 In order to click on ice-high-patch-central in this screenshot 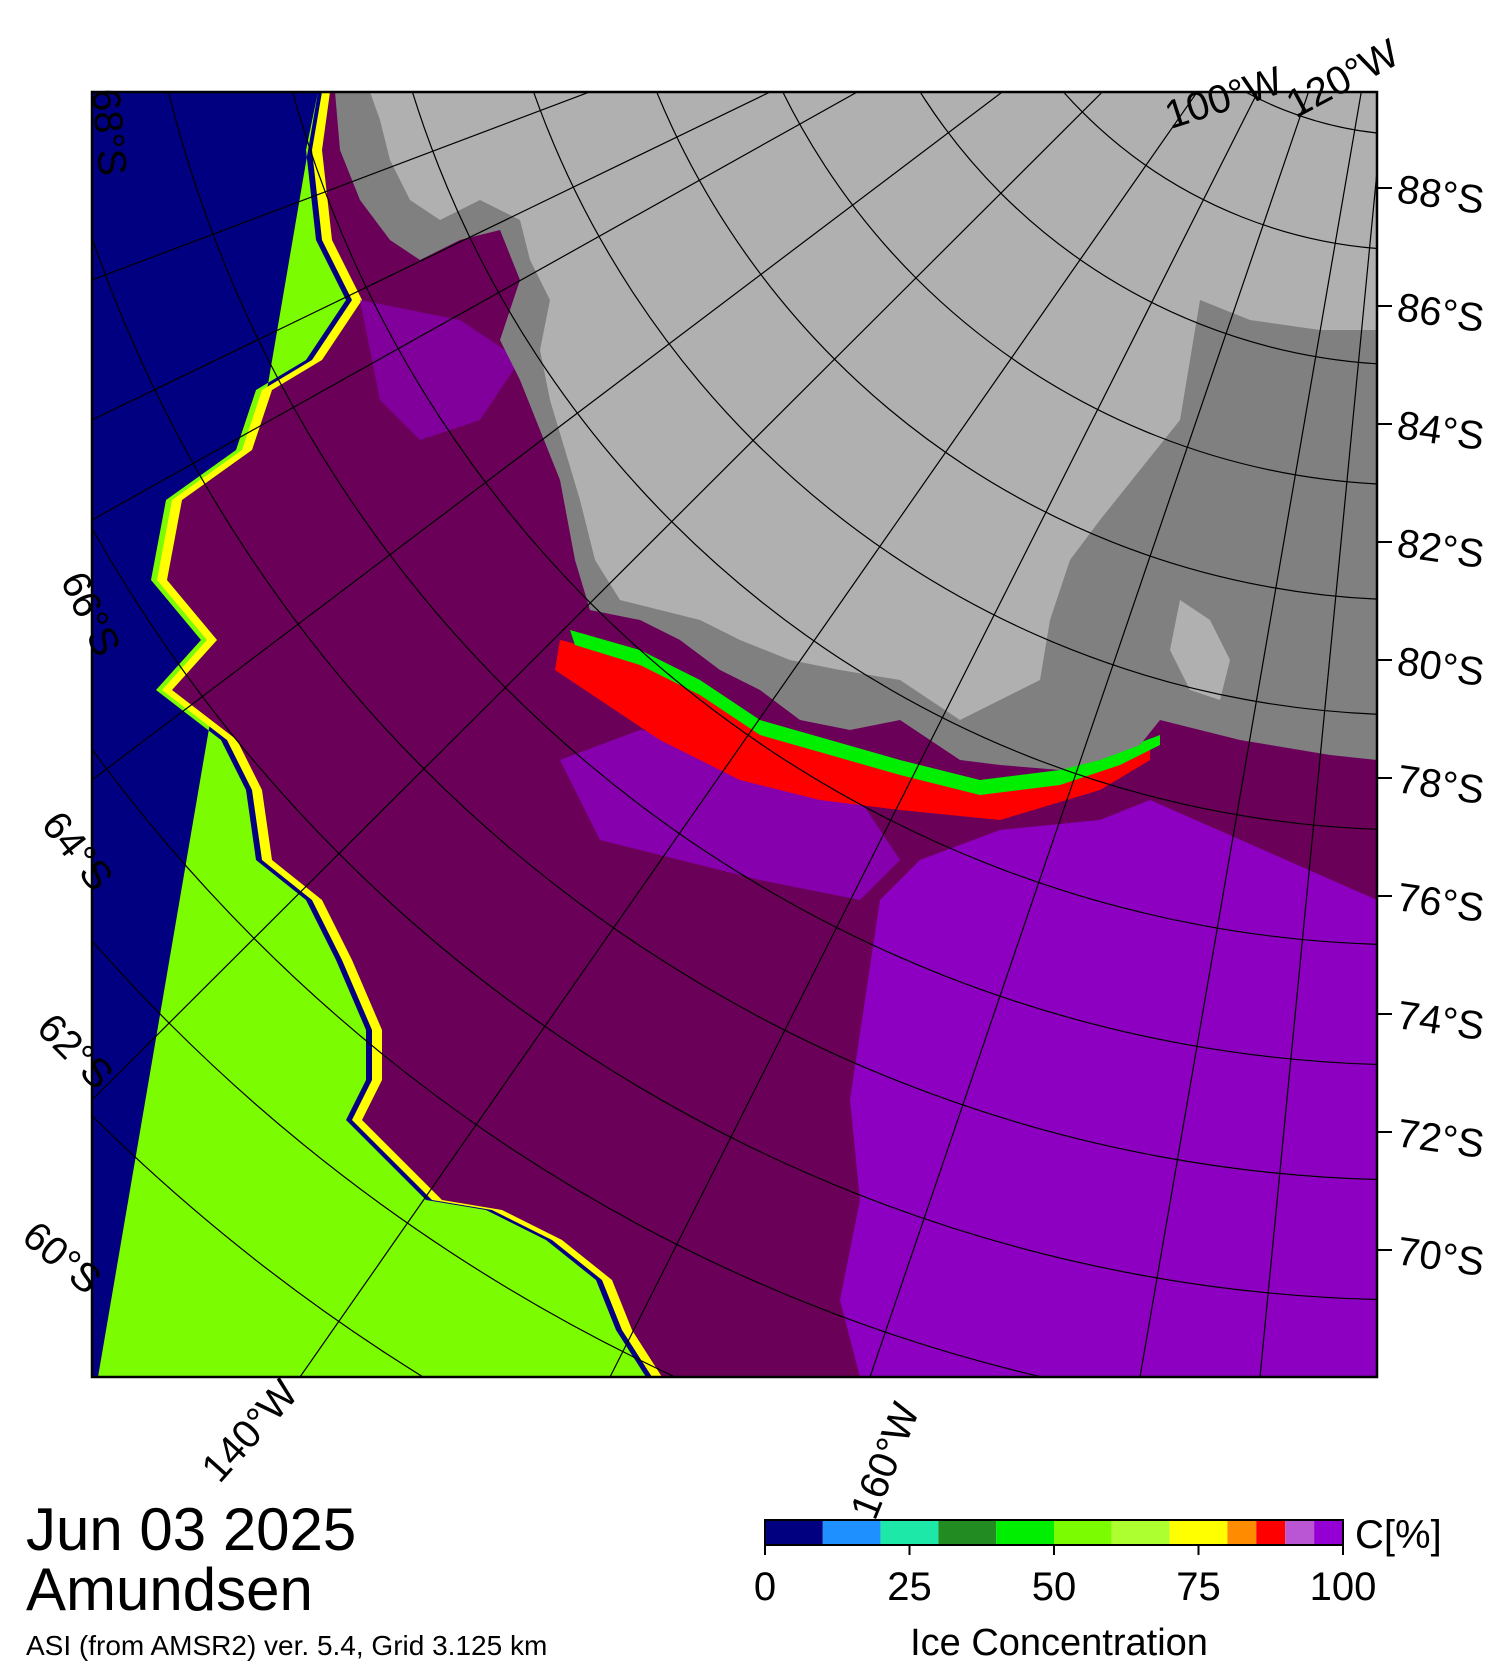, I will do `click(730, 815)`.